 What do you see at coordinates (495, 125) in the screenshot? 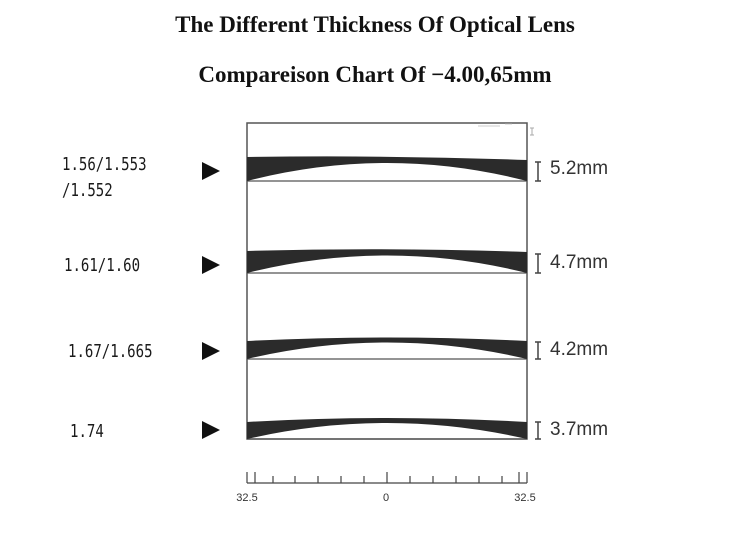
I see `faint-mark` at bounding box center [495, 125].